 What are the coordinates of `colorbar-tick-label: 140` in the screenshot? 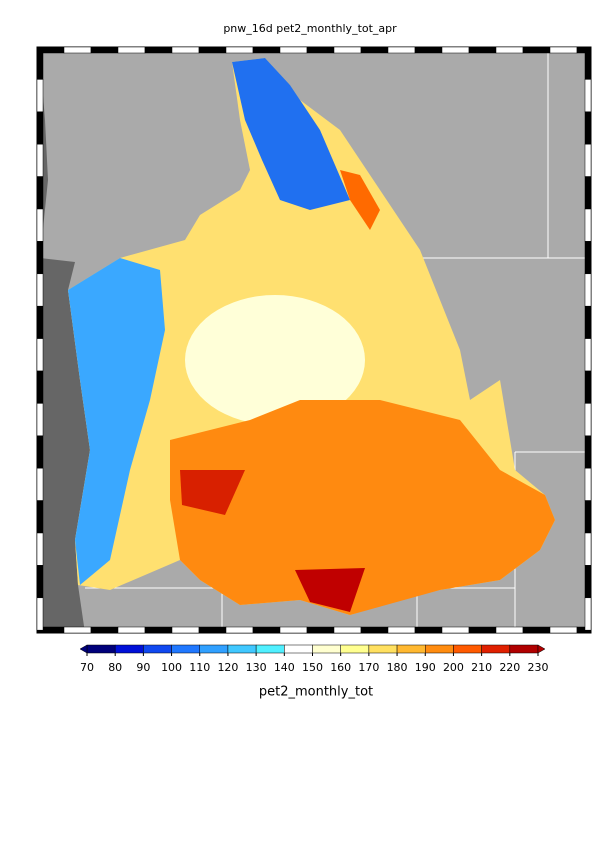 It's located at (284, 667).